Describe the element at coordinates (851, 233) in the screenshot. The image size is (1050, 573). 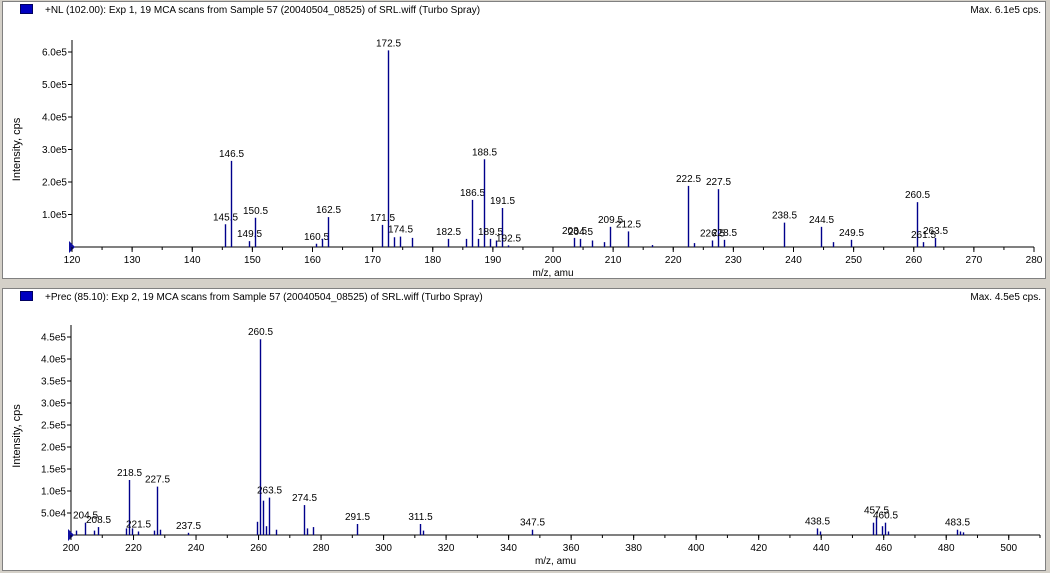
I see `peak-label: 249.5` at that location.